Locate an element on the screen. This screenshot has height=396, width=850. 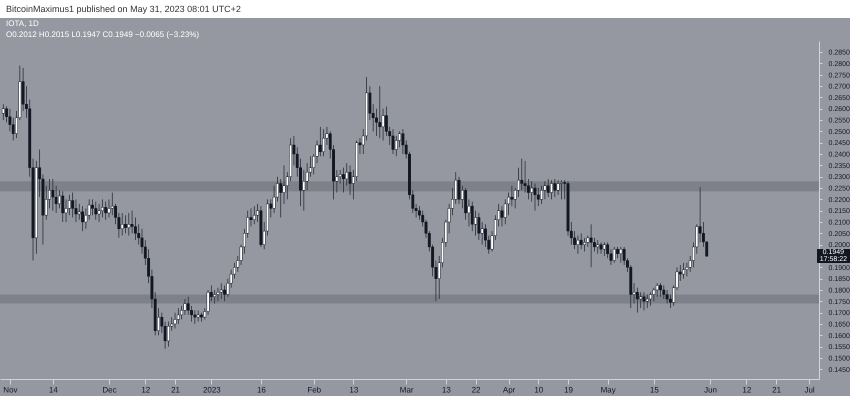
x-tick-label: 15 is located at coordinates (655, 390).